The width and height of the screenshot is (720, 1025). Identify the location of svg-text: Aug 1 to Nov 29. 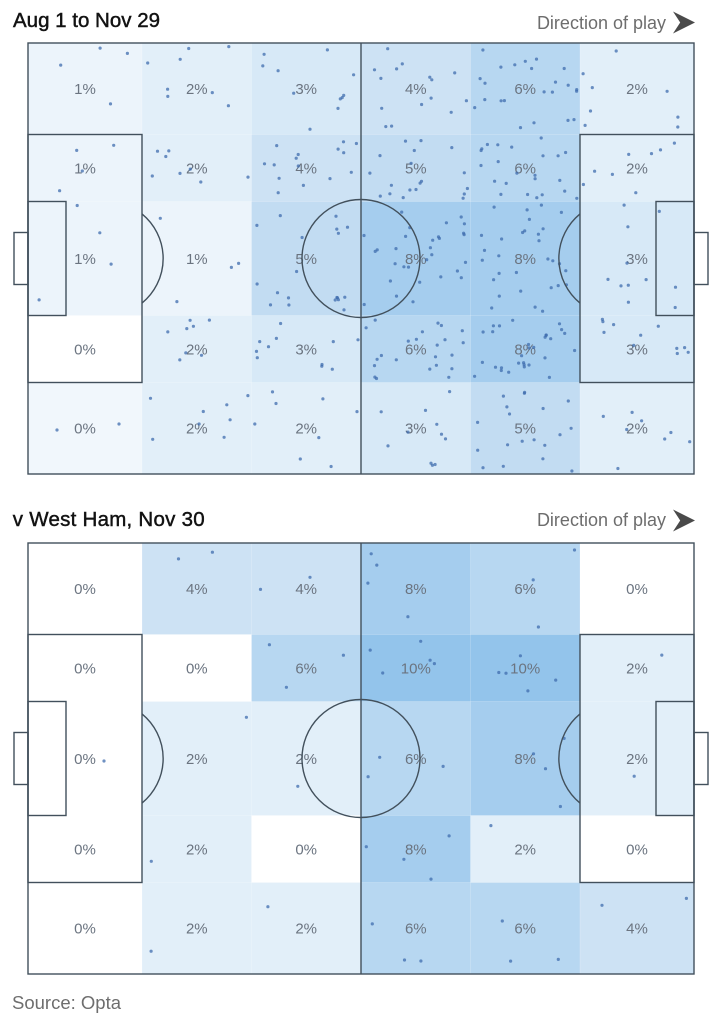
(86, 20).